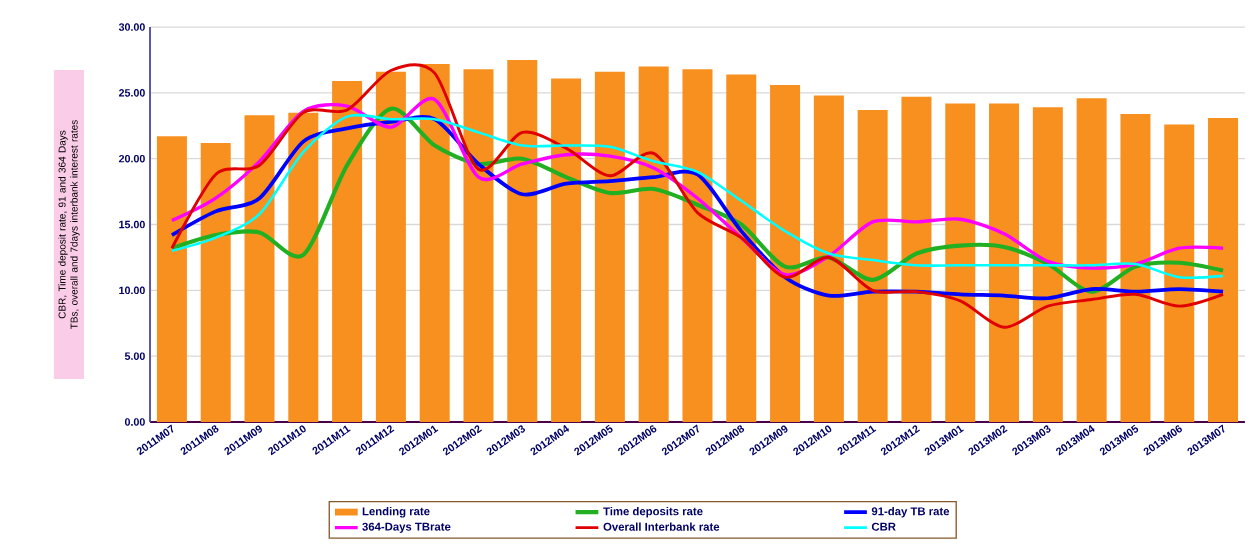 This screenshot has height=548, width=1255. What do you see at coordinates (661, 526) in the screenshot?
I see `legend-label: Overall Interbank rate` at bounding box center [661, 526].